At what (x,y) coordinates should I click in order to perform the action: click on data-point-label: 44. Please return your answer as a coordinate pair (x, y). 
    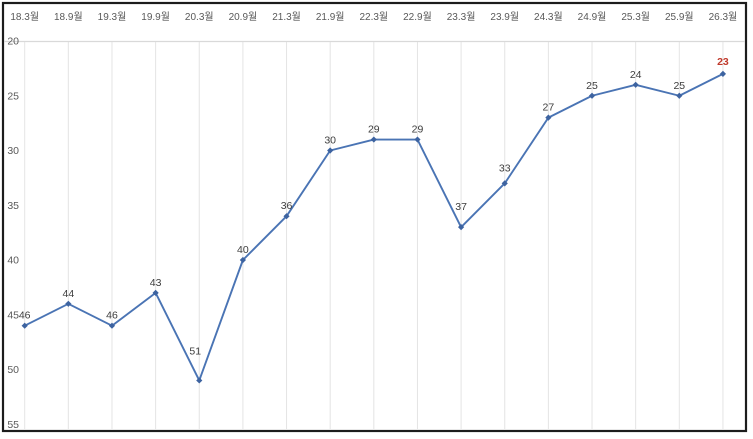
    Looking at the image, I should click on (68, 294).